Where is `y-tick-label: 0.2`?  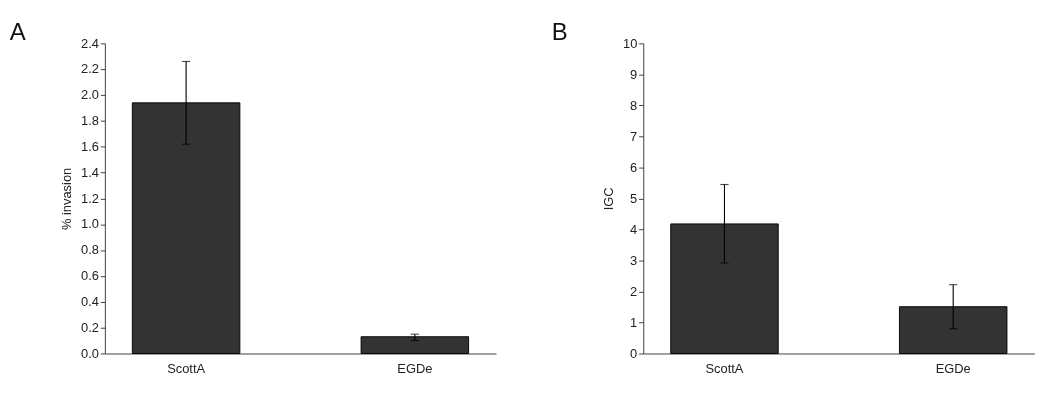
y-tick-label: 0.2 is located at coordinates (90, 327).